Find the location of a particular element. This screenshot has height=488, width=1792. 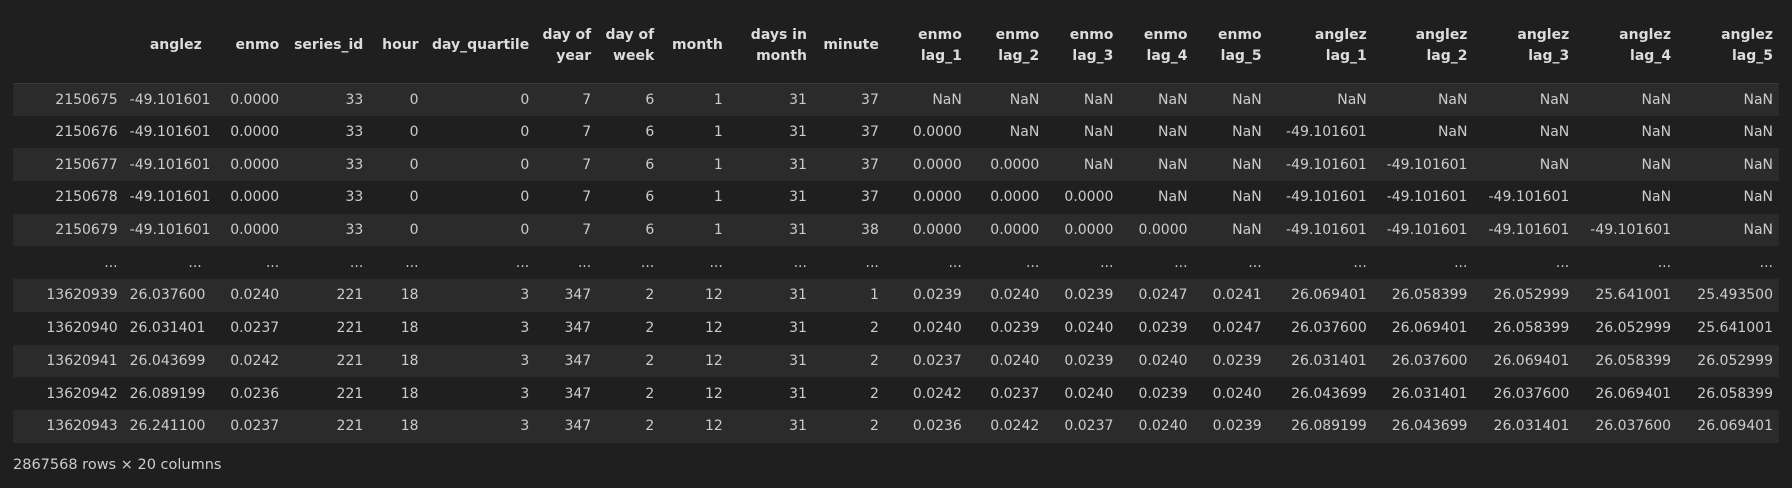

table-cell: 37 is located at coordinates (870, 164).